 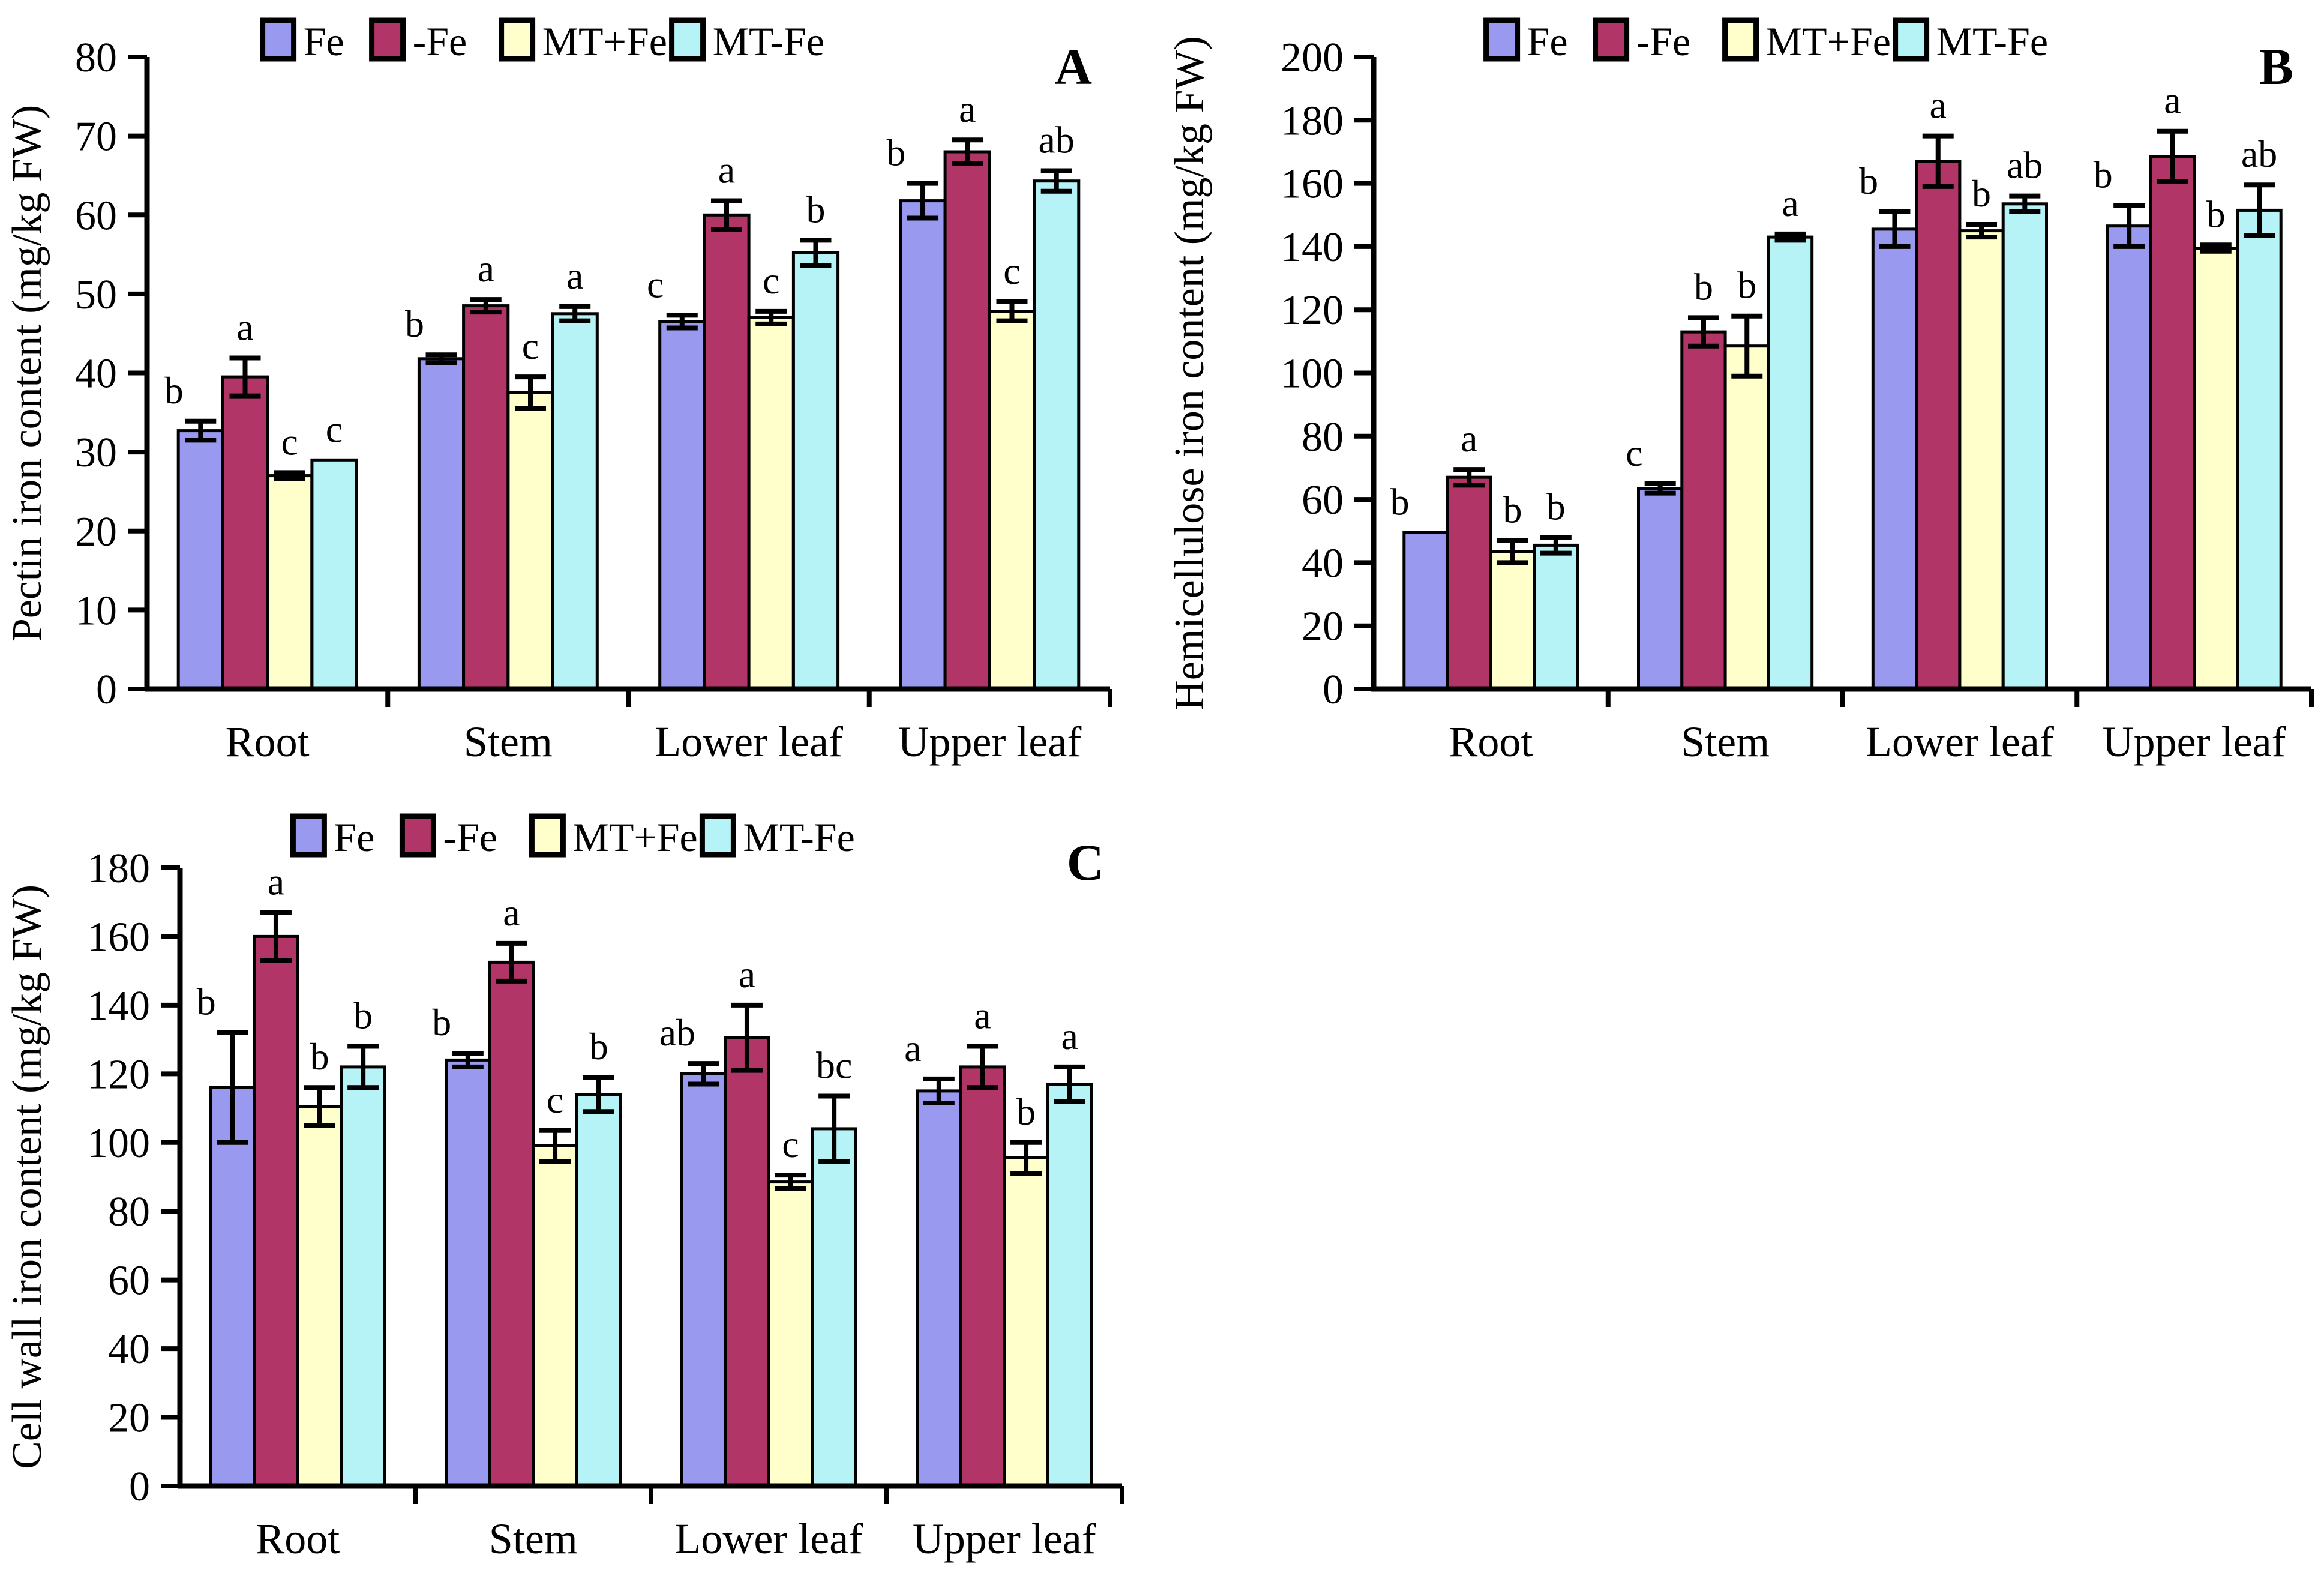 What do you see at coordinates (1895, 229) in the screenshot?
I see `error-bar-B-Lower leaf-Fe` at bounding box center [1895, 229].